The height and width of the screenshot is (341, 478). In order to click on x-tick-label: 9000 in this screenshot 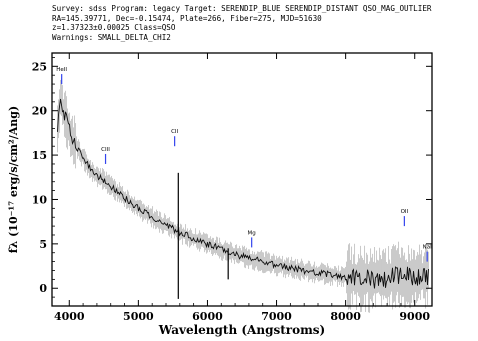, I will do `click(414, 316)`.